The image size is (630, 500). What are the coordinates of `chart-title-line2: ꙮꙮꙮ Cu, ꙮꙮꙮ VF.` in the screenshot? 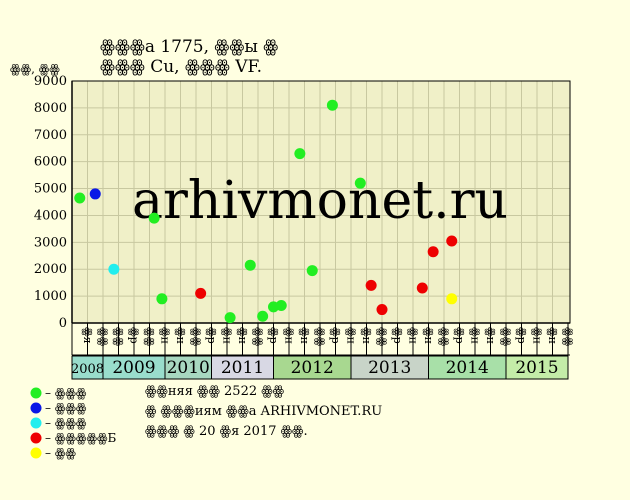 It's located at (181, 67).